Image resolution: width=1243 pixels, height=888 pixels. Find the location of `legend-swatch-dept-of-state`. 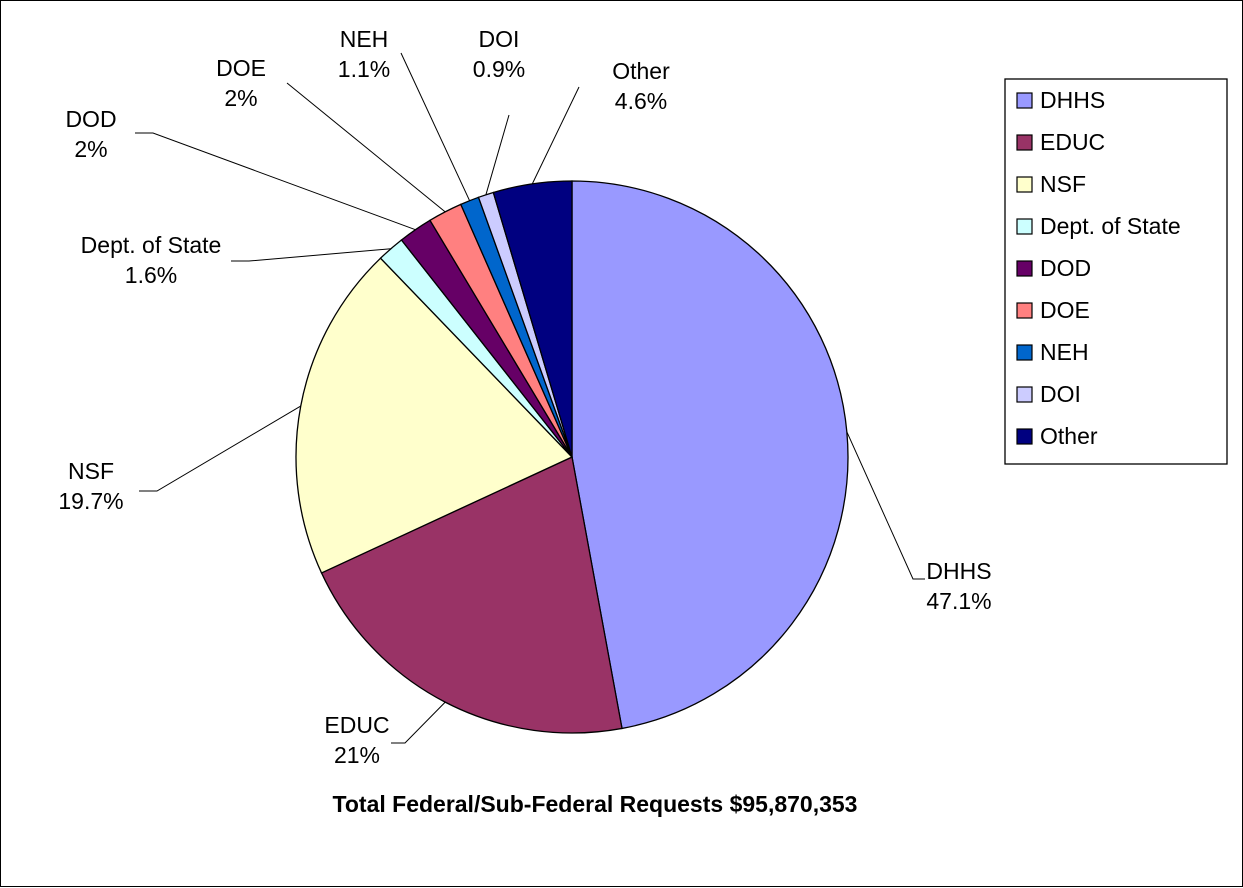

legend-swatch-dept-of-state is located at coordinates (1024, 226).